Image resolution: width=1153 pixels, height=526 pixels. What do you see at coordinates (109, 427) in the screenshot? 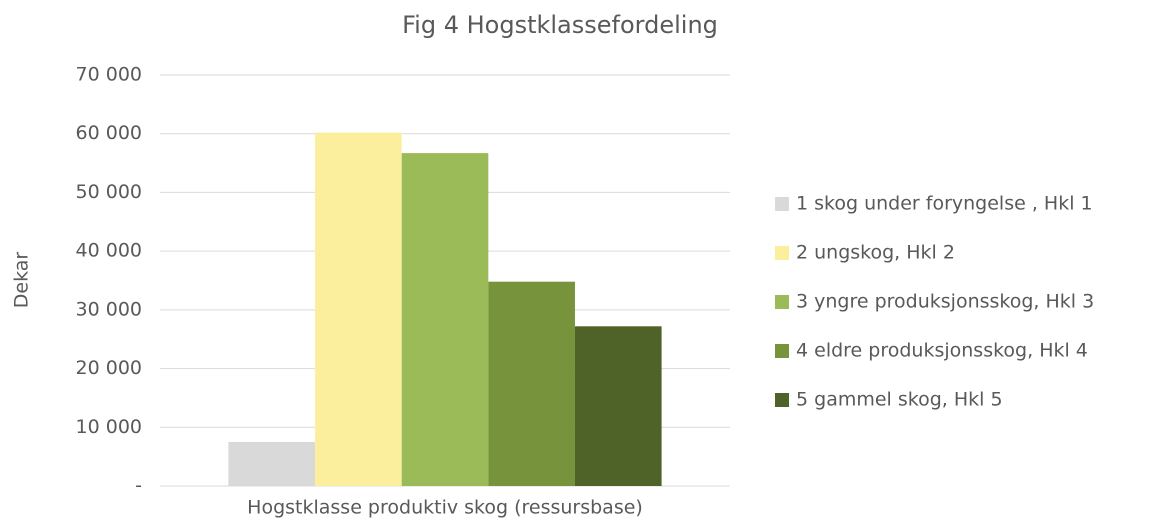
I see `y-tick-label: 10 000` at bounding box center [109, 427].